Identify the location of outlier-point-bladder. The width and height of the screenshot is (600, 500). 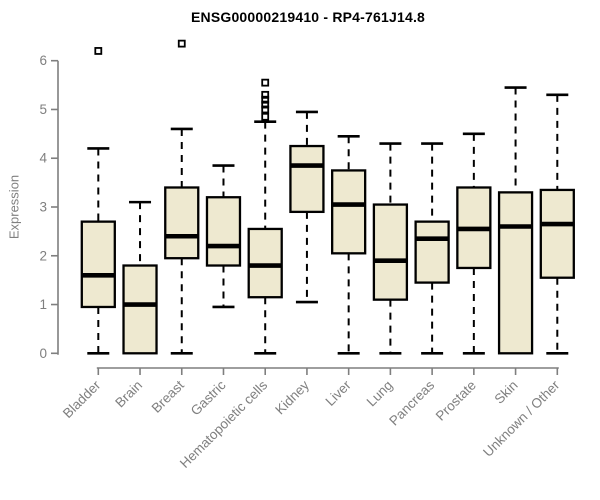
(98, 51).